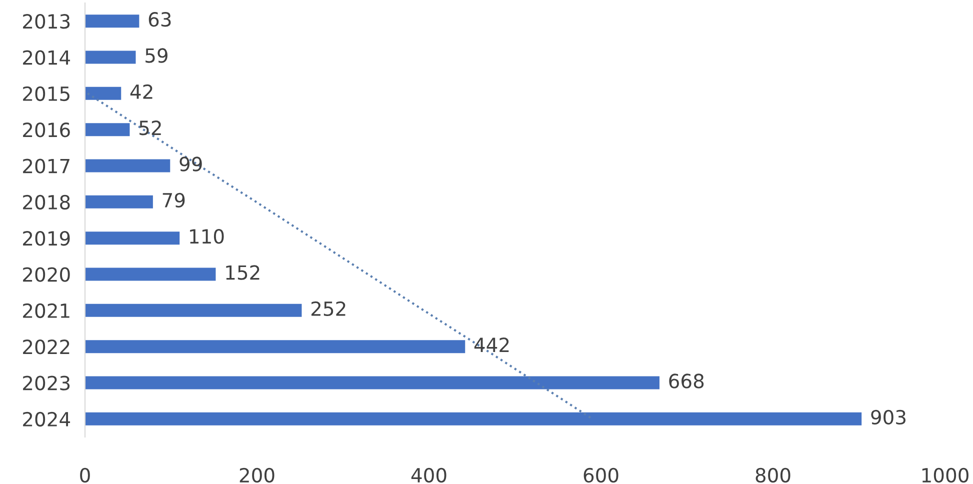  Describe the element at coordinates (141, 91) in the screenshot. I see `data-label: 42` at that location.